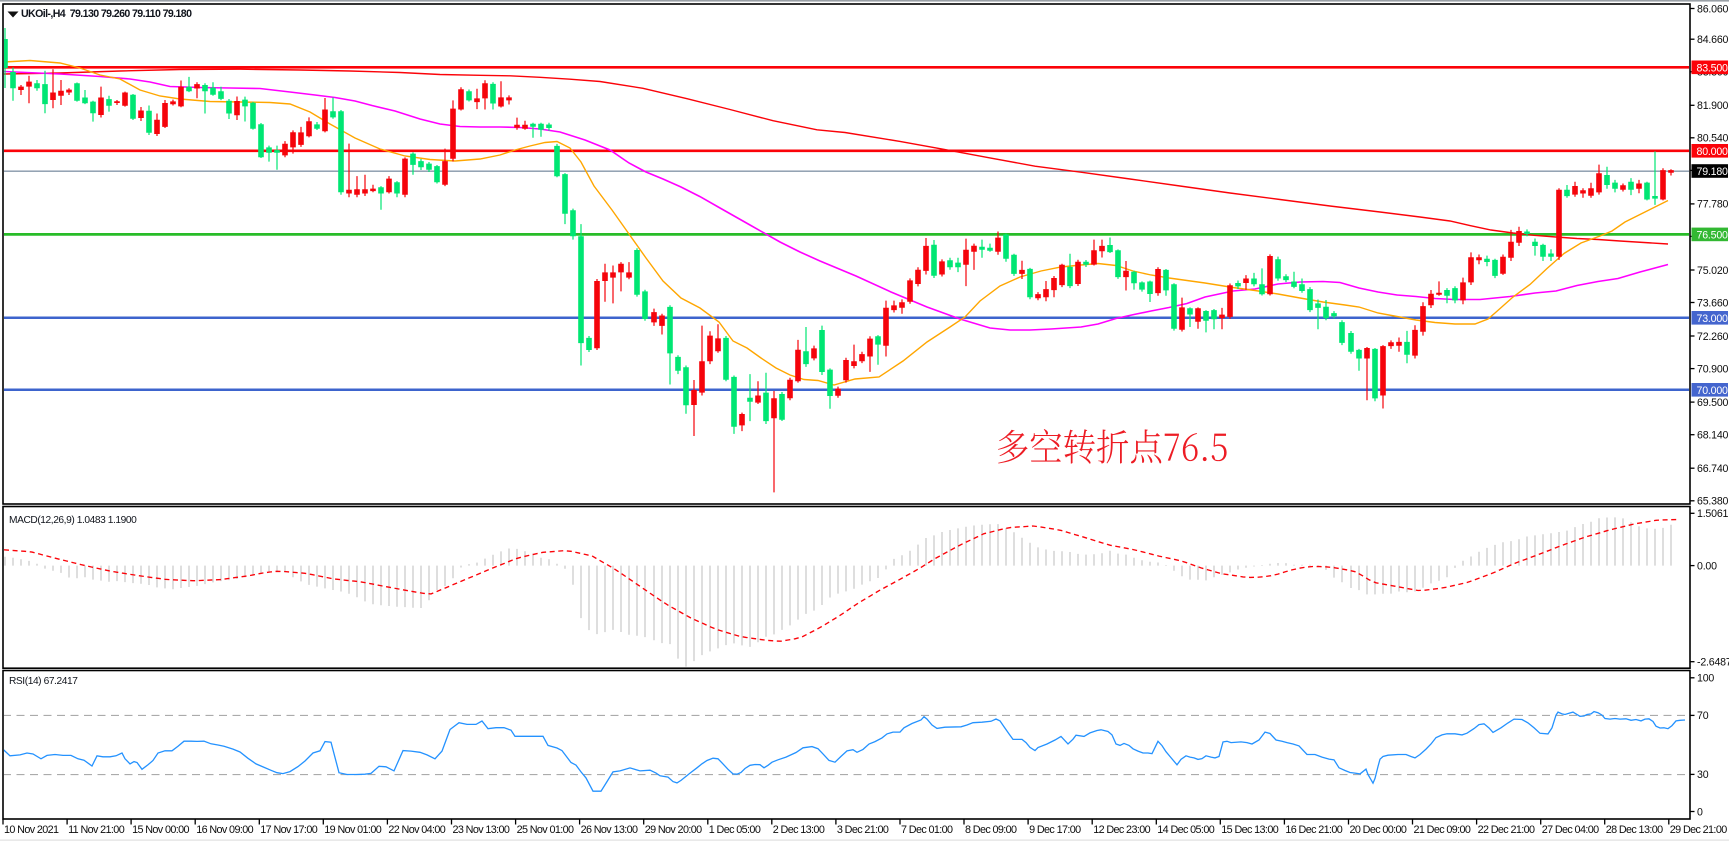 This screenshot has width=1729, height=841. Describe the element at coordinates (1249, 830) in the screenshot. I see `svg-text: 15 Dec 13:00` at that location.